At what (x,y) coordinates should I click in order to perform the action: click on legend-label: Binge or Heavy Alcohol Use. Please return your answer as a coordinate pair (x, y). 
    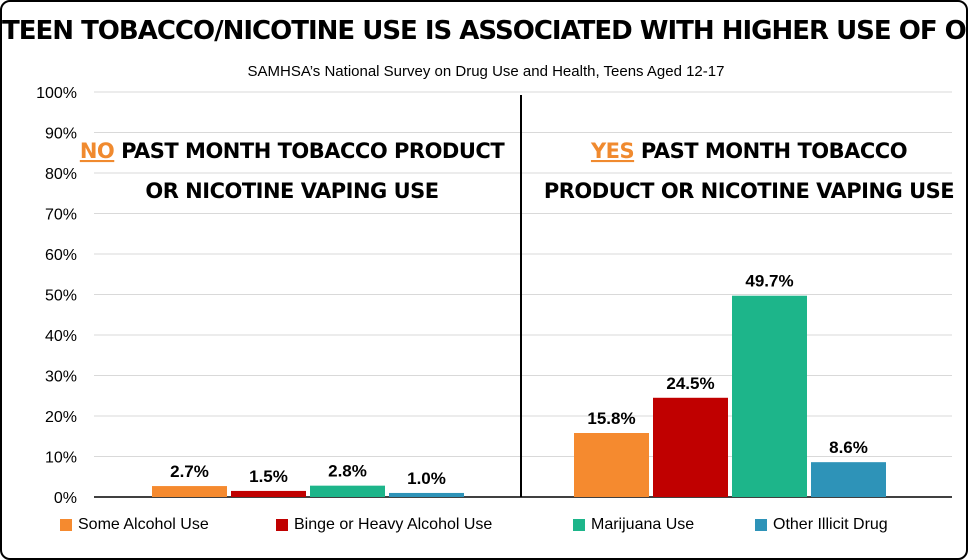
    Looking at the image, I should click on (393, 524).